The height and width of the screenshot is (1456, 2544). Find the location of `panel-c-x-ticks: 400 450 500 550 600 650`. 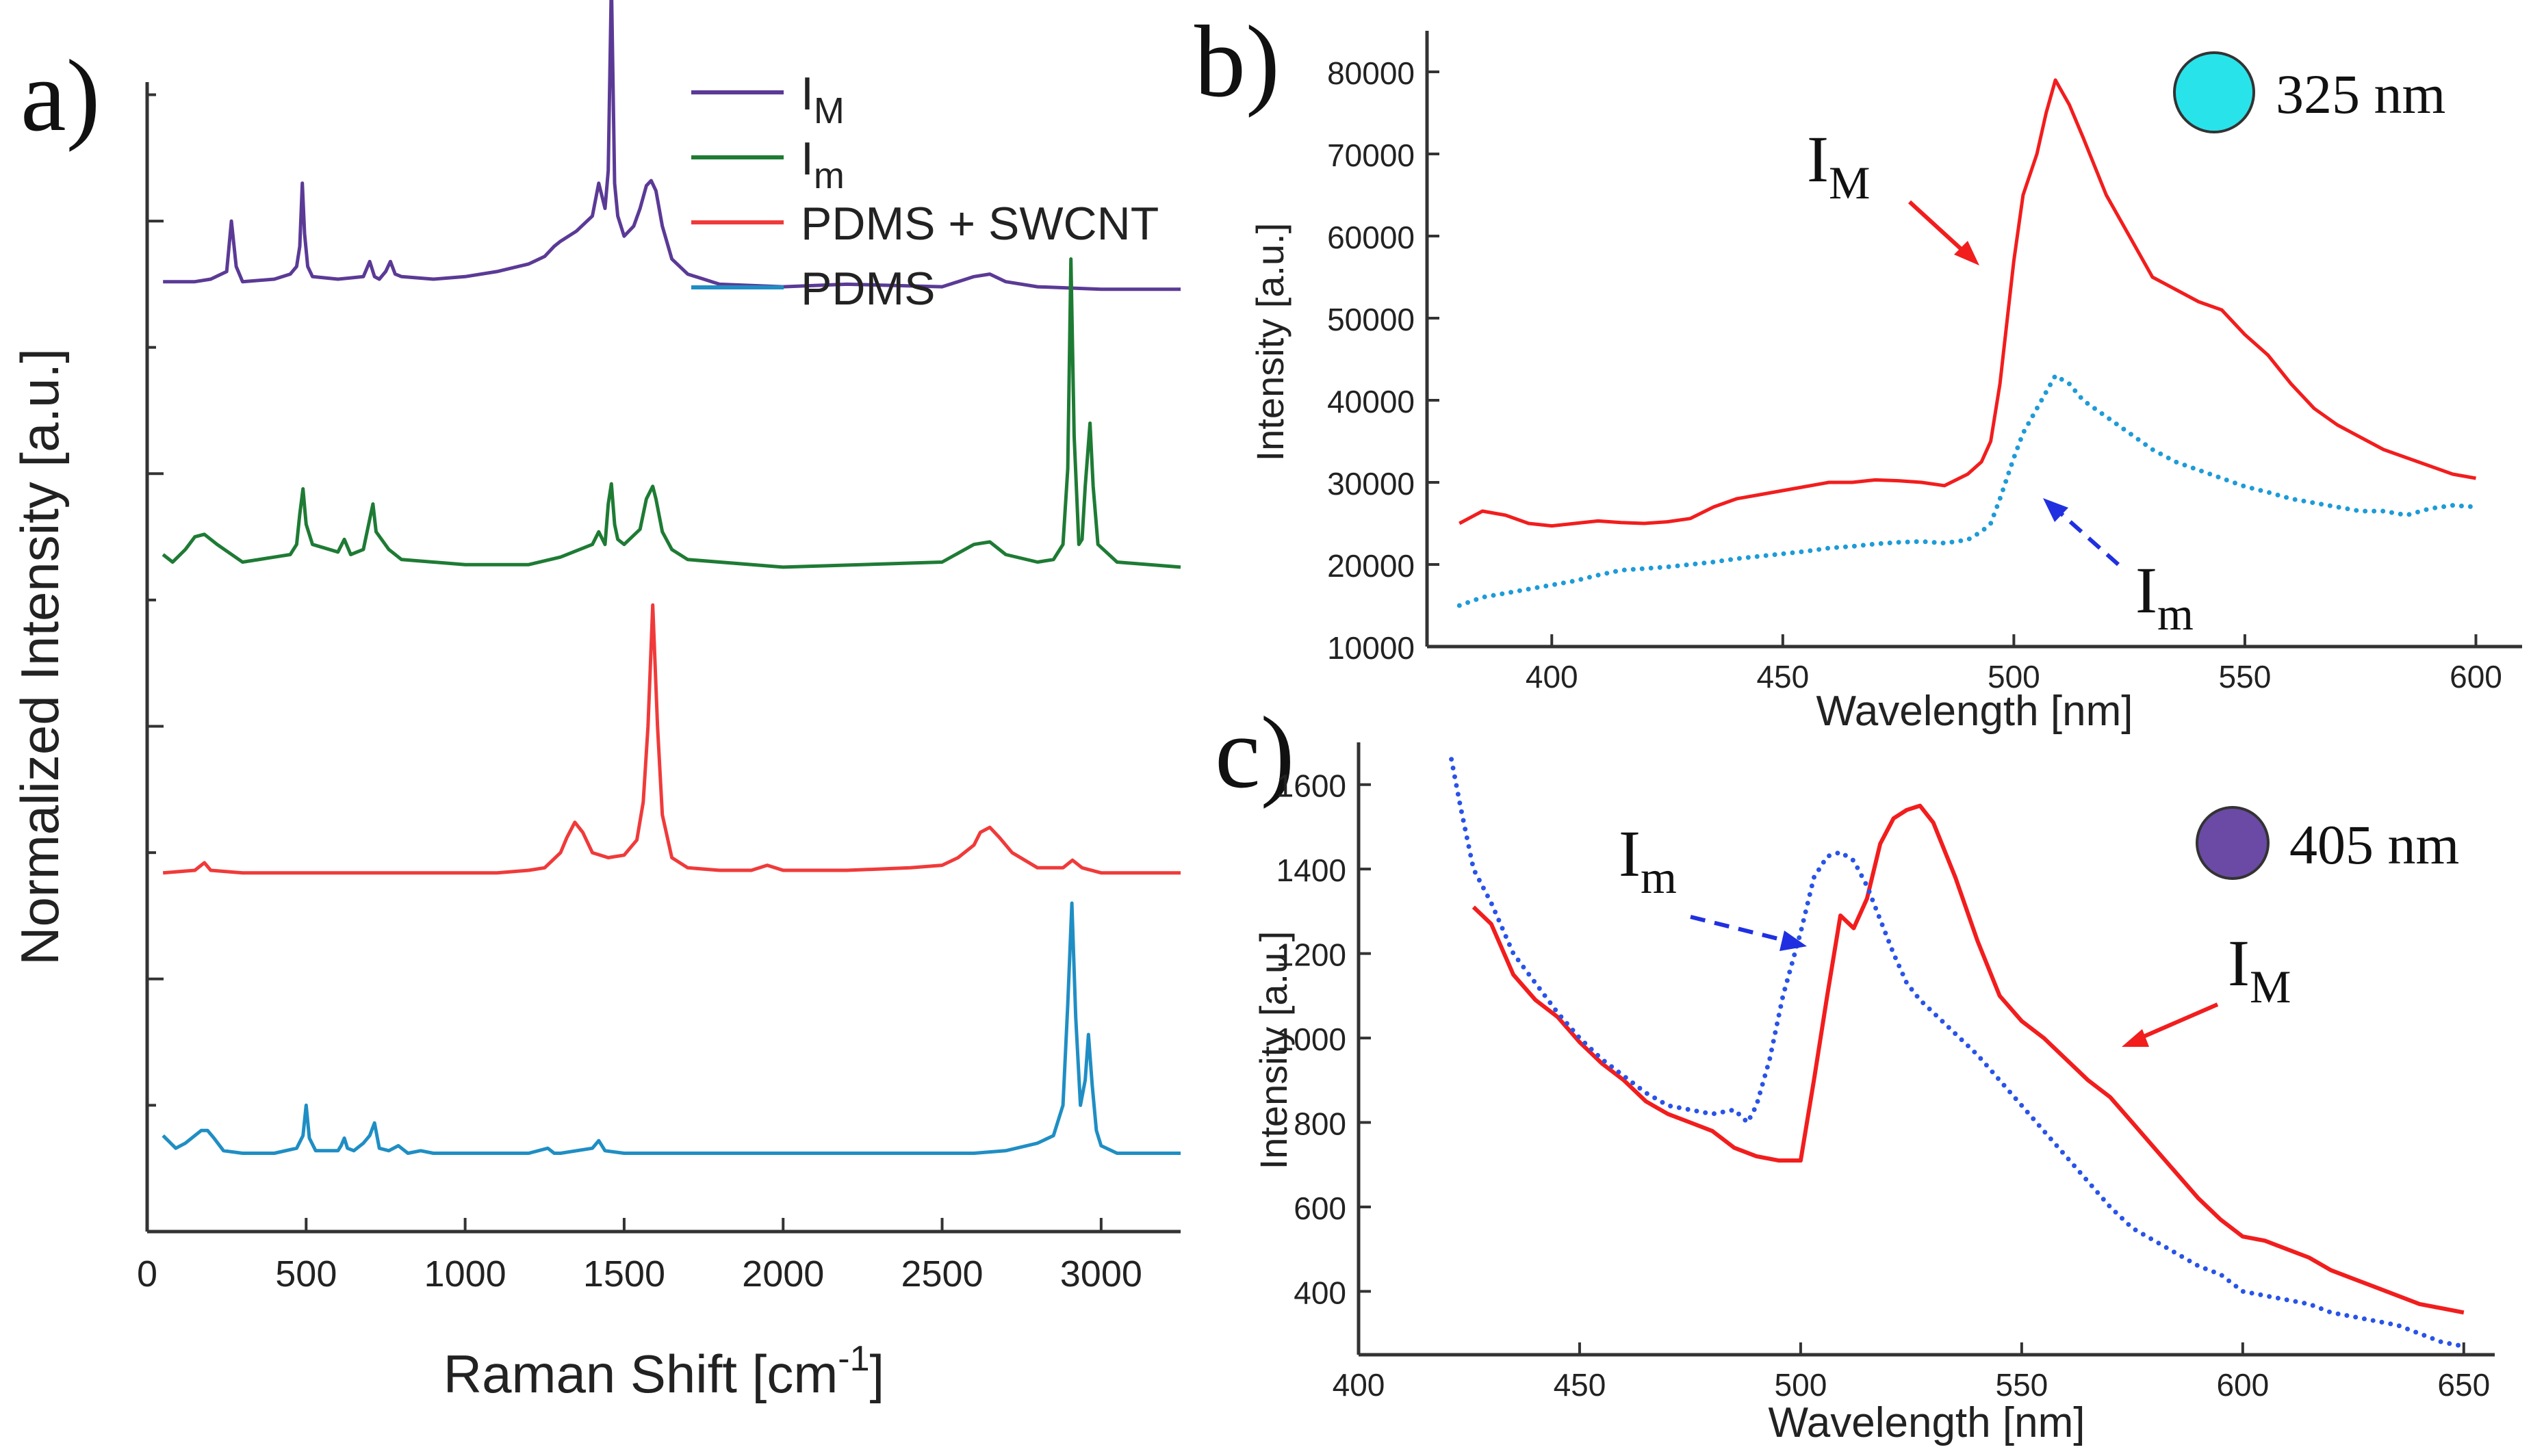

panel-c-x-ticks: 400 450 500 550 600 650 is located at coordinates (1911, 1372).